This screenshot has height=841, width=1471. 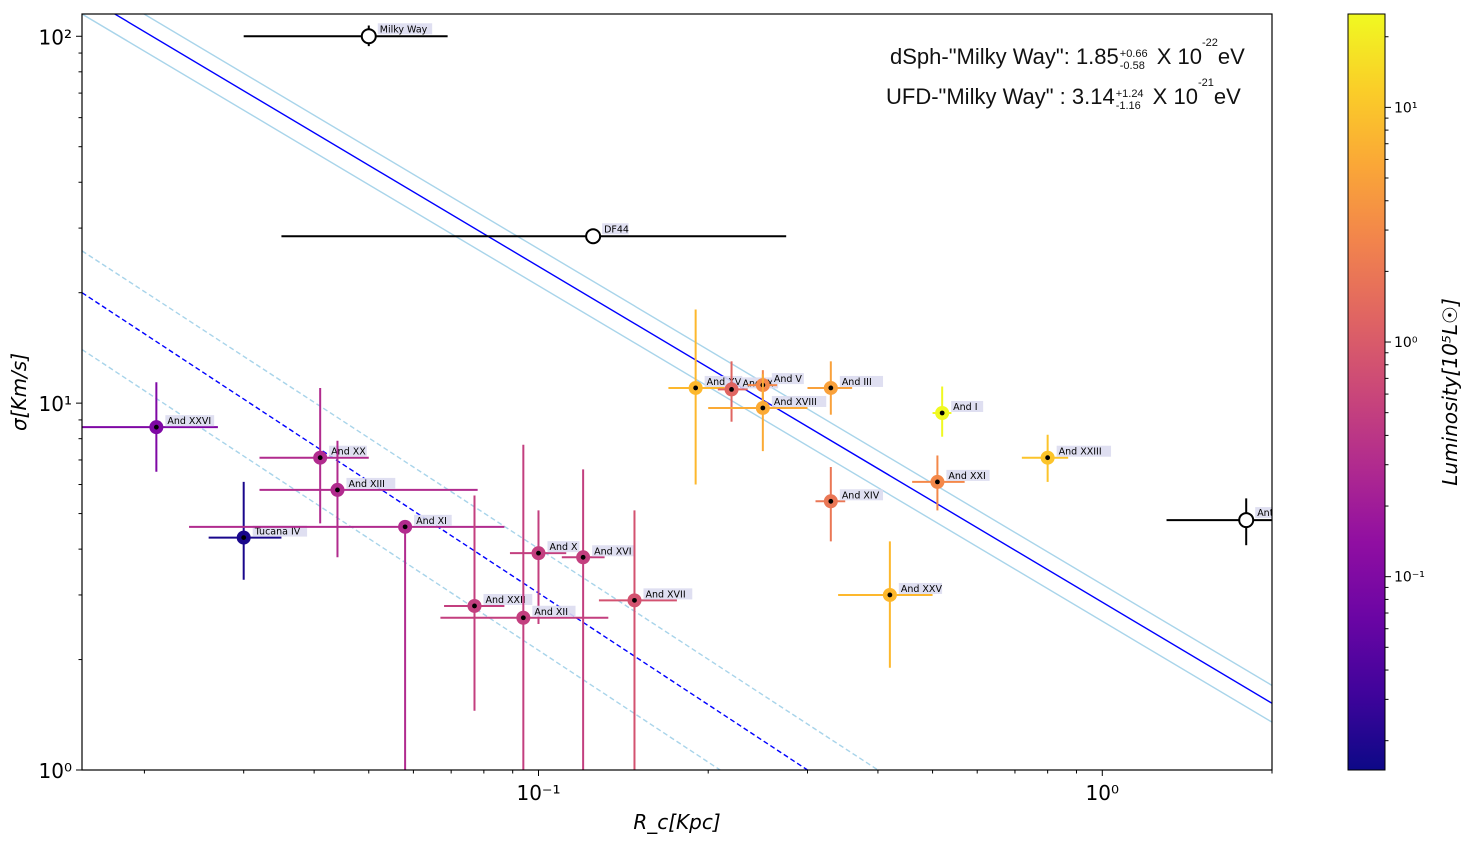 What do you see at coordinates (1405, 108) in the screenshot?
I see `colorbar-tick-label: 10¹` at bounding box center [1405, 108].